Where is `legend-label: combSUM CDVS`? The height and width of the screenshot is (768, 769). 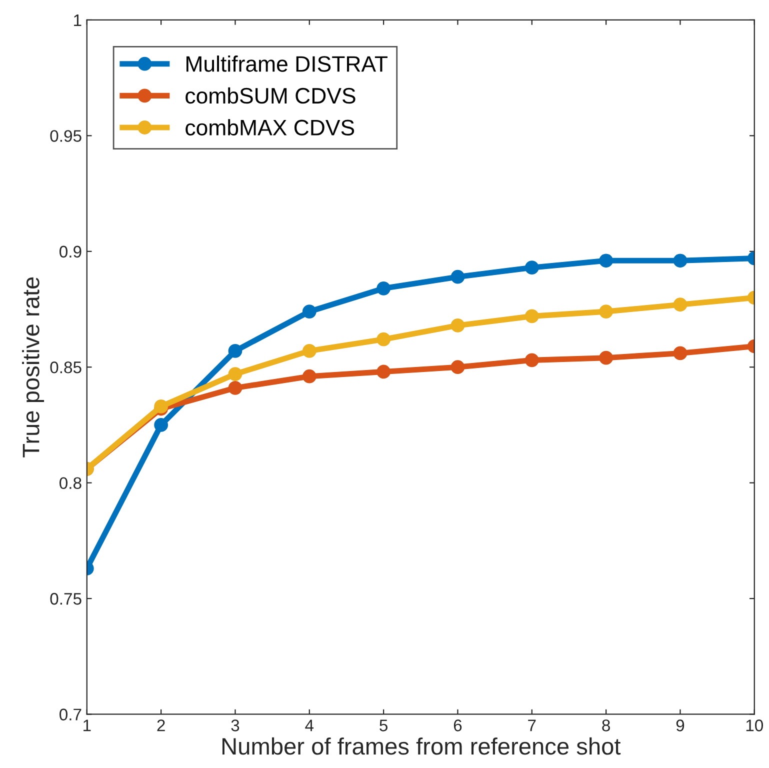
legend-label: combSUM CDVS is located at coordinates (271, 95).